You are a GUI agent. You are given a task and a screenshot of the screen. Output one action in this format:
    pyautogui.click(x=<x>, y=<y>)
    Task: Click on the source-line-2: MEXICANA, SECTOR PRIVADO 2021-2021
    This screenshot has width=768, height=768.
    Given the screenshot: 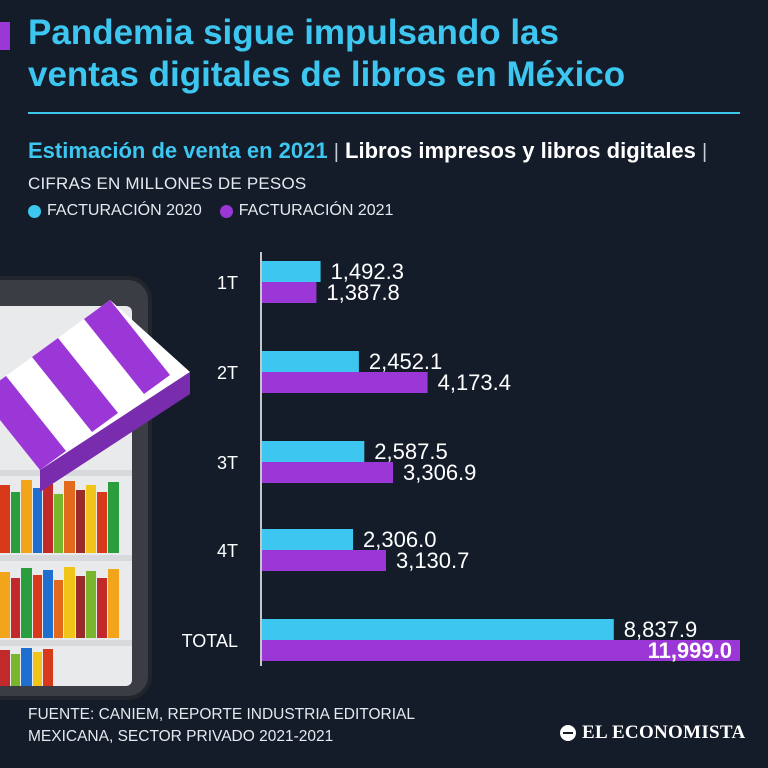 What is the action you would take?
    pyautogui.click(x=181, y=736)
    